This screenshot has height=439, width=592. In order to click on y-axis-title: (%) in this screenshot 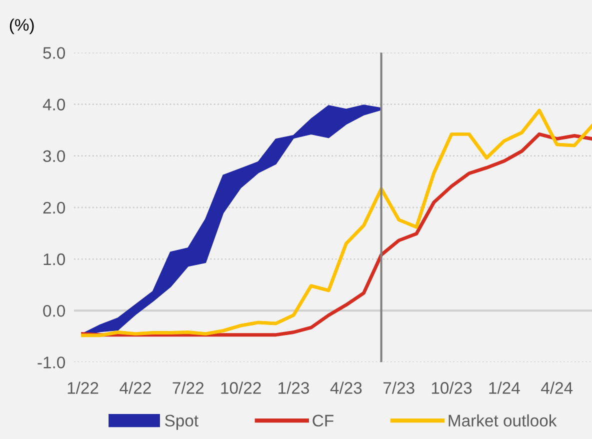, I will do `click(22, 26)`.